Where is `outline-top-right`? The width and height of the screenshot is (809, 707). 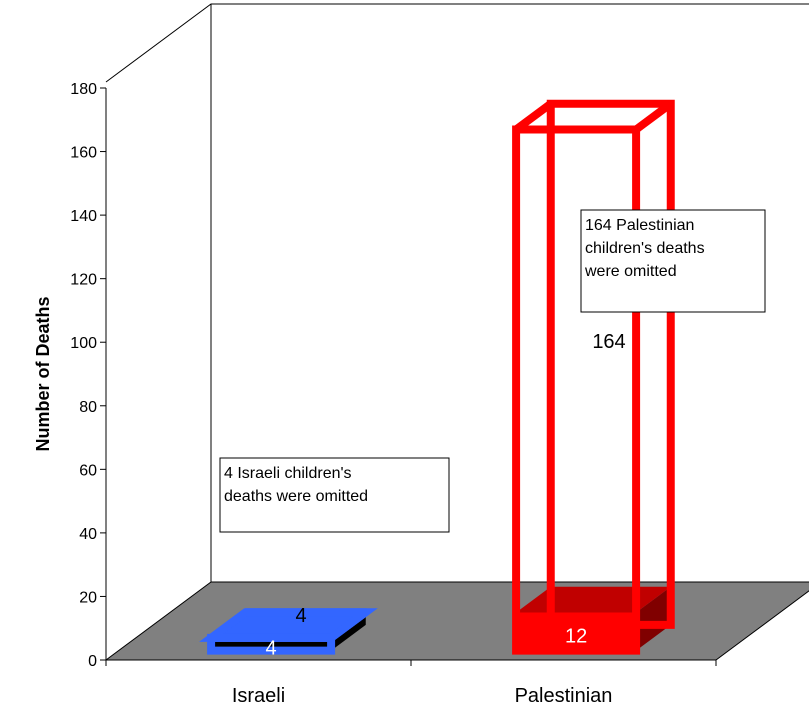
outline-top-right is located at coordinates (653, 116).